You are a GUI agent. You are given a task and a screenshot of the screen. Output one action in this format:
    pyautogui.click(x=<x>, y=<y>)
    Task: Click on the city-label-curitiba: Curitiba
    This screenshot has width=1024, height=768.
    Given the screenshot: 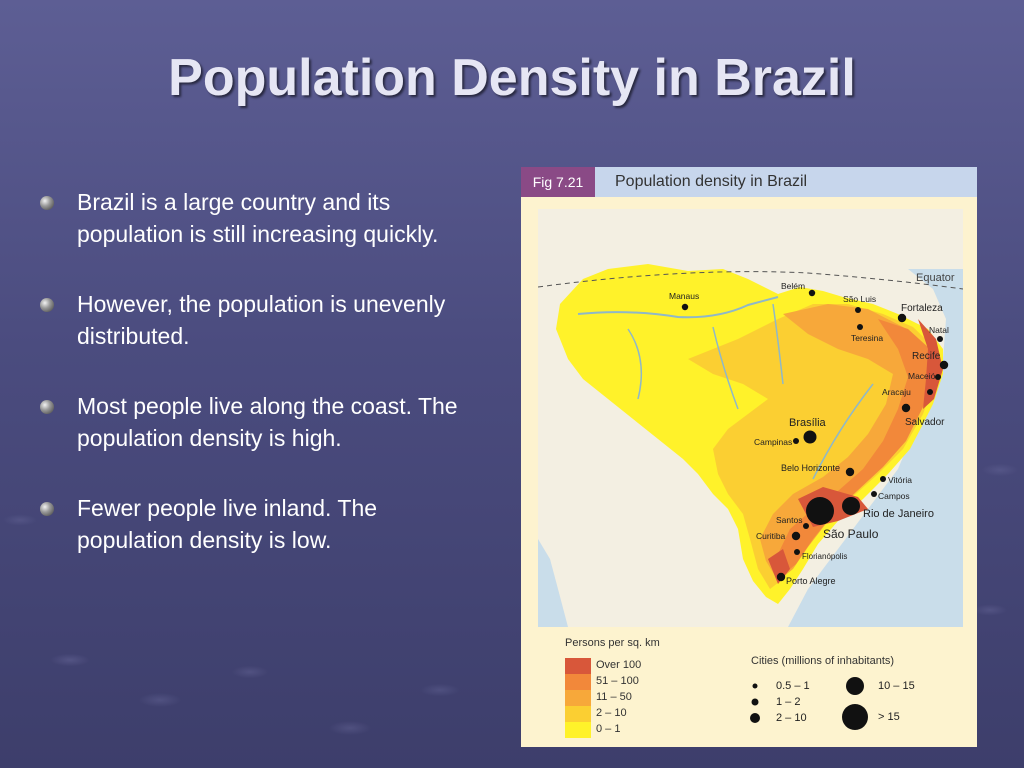 What is the action you would take?
    pyautogui.click(x=771, y=536)
    